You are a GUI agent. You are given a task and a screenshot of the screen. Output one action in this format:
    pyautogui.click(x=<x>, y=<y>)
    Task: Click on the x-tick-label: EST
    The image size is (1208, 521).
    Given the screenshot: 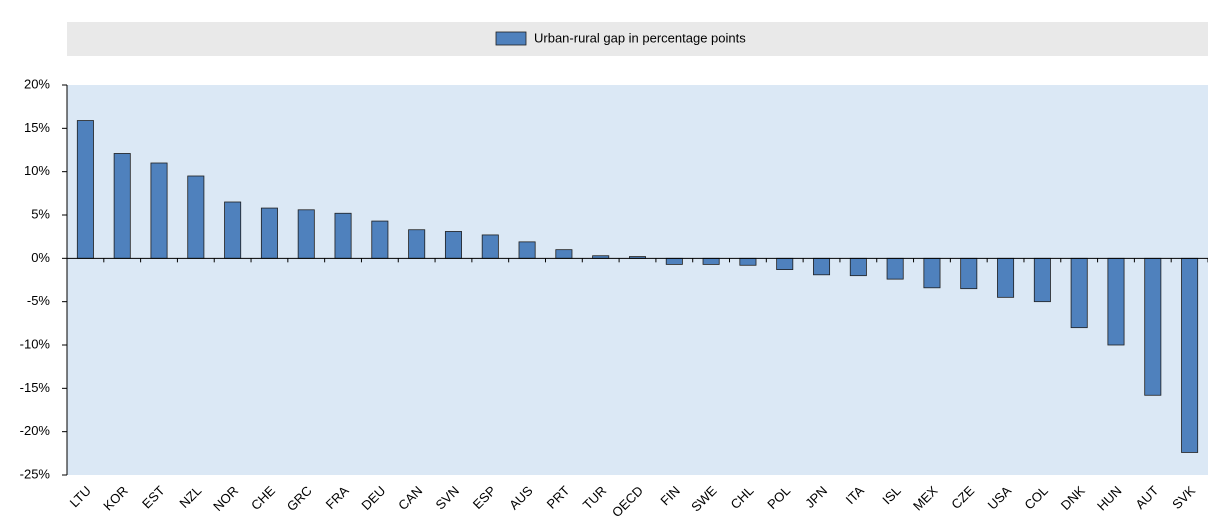 What is the action you would take?
    pyautogui.click(x=153, y=497)
    